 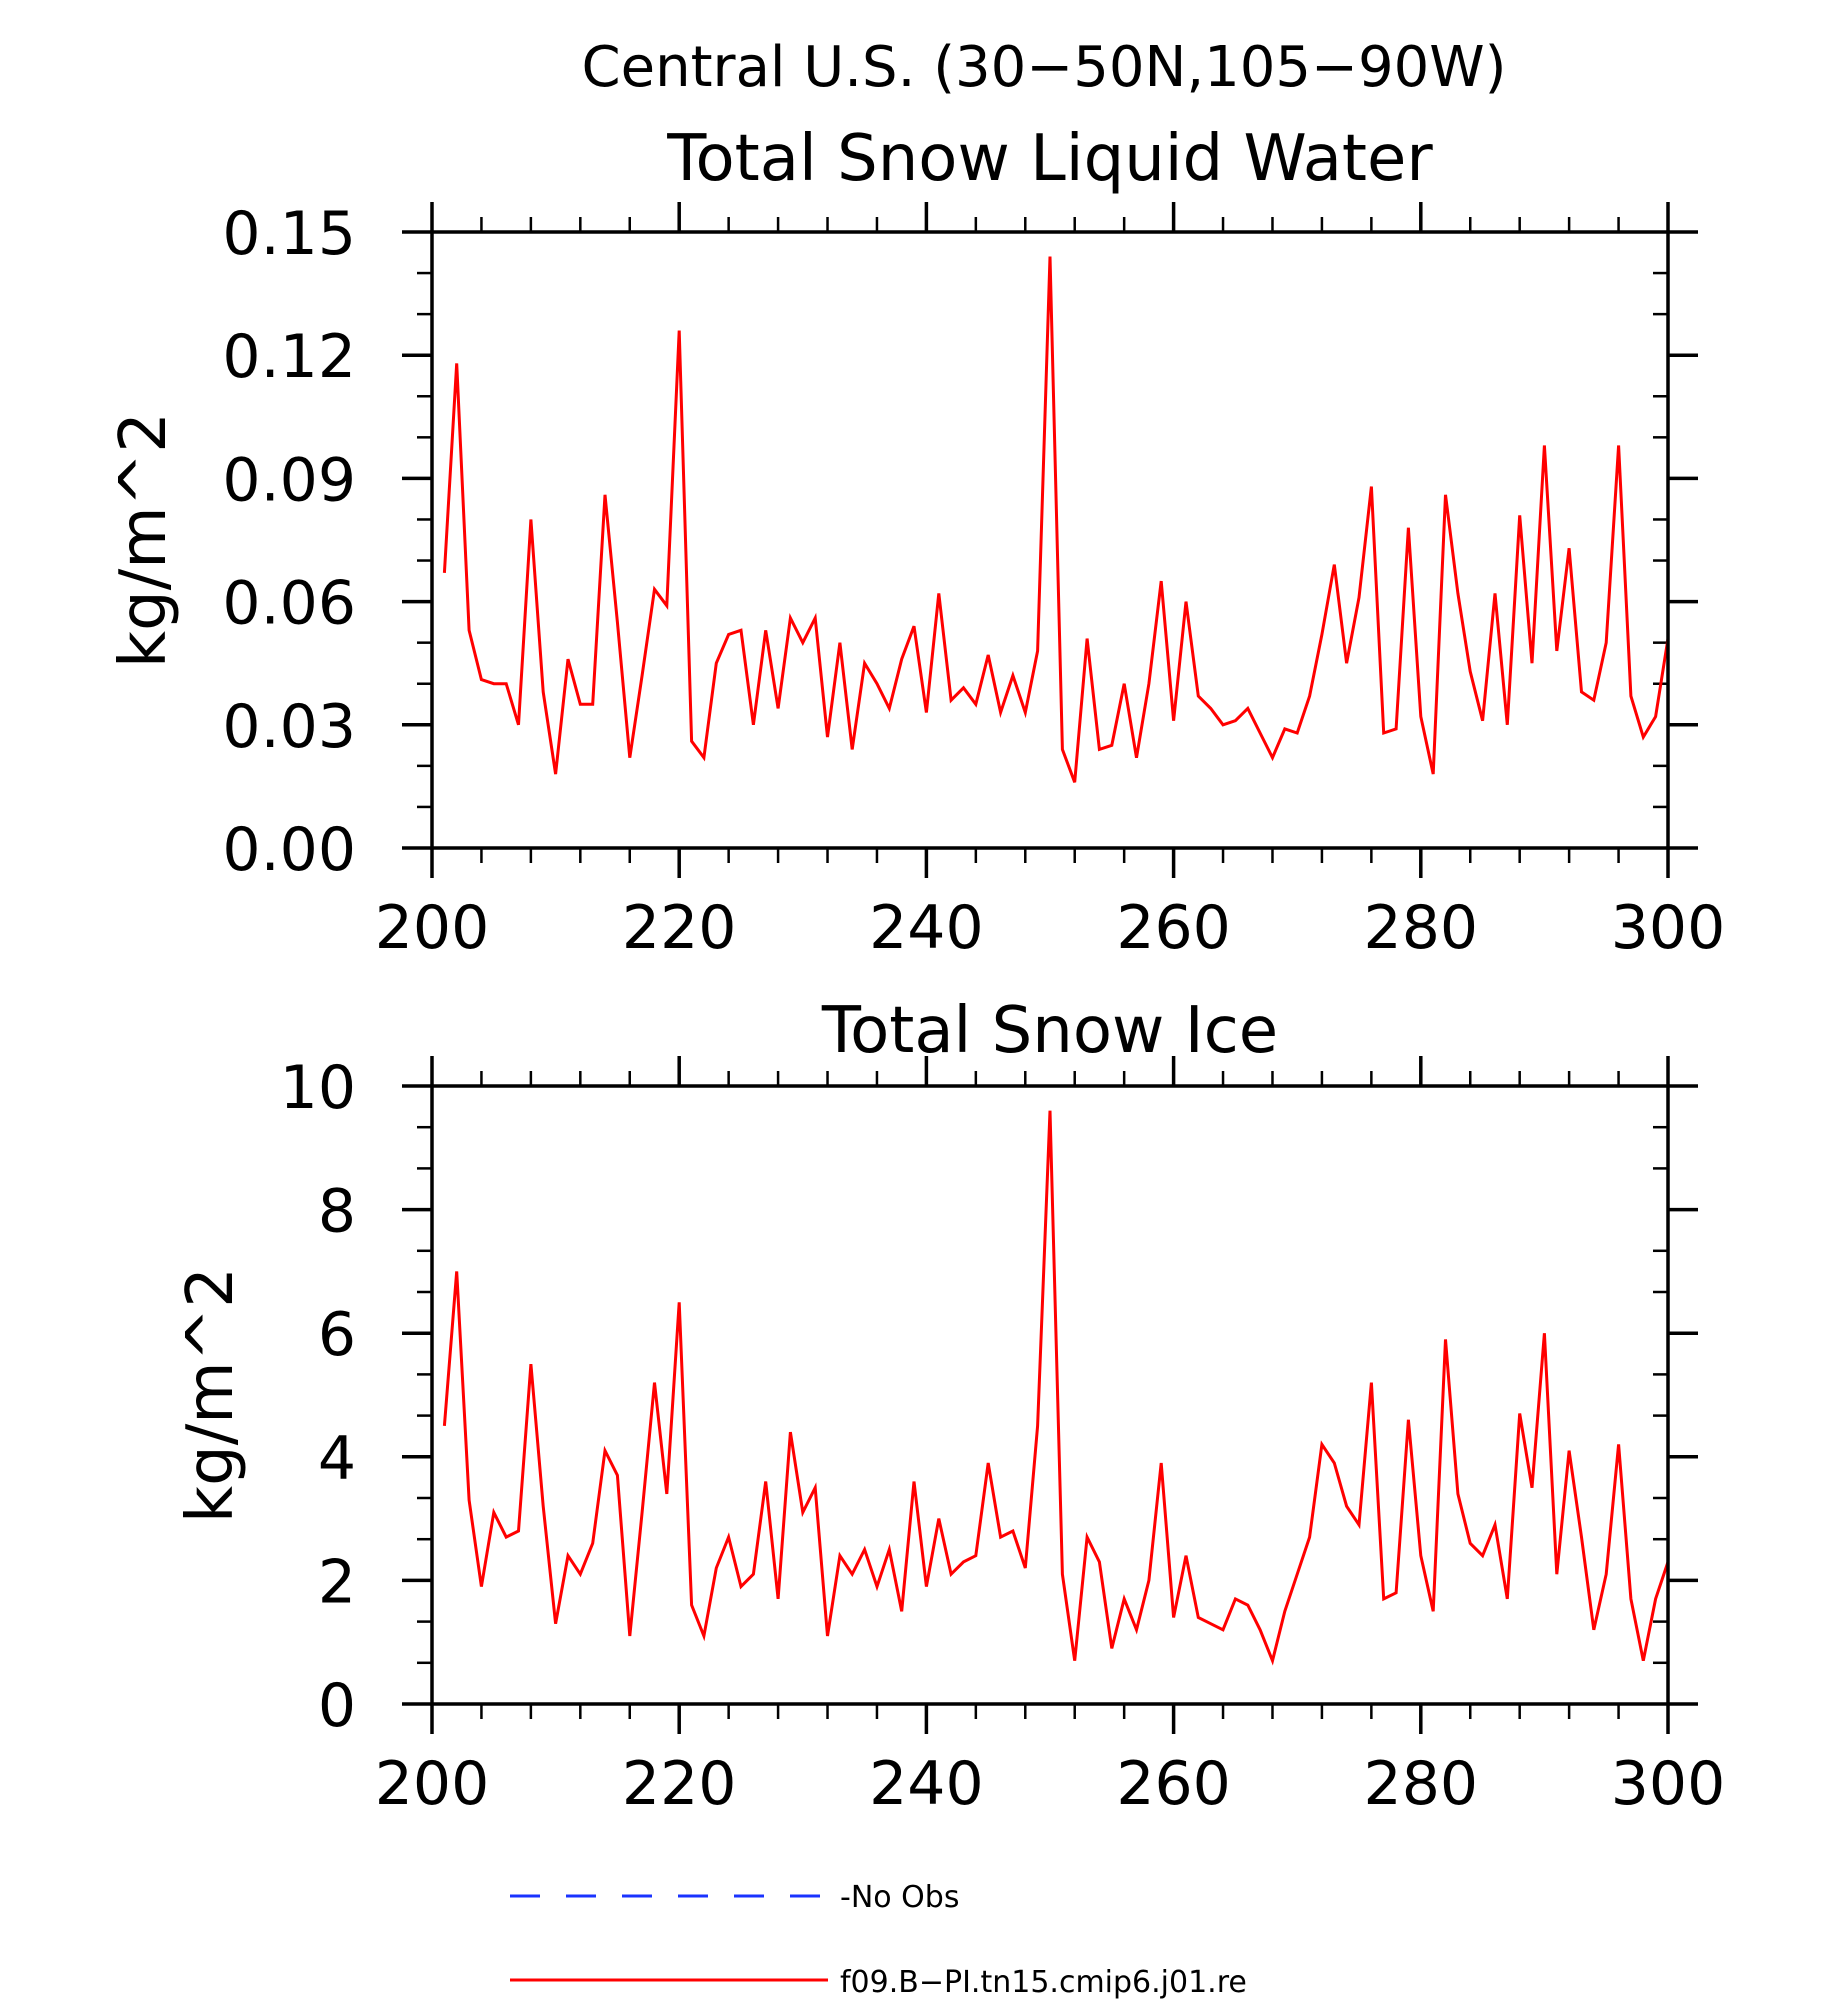 What do you see at coordinates (1043, 1982) in the screenshot?
I see `legend-label-model: f09.B−PI.tn15.cmip6.j01.re` at bounding box center [1043, 1982].